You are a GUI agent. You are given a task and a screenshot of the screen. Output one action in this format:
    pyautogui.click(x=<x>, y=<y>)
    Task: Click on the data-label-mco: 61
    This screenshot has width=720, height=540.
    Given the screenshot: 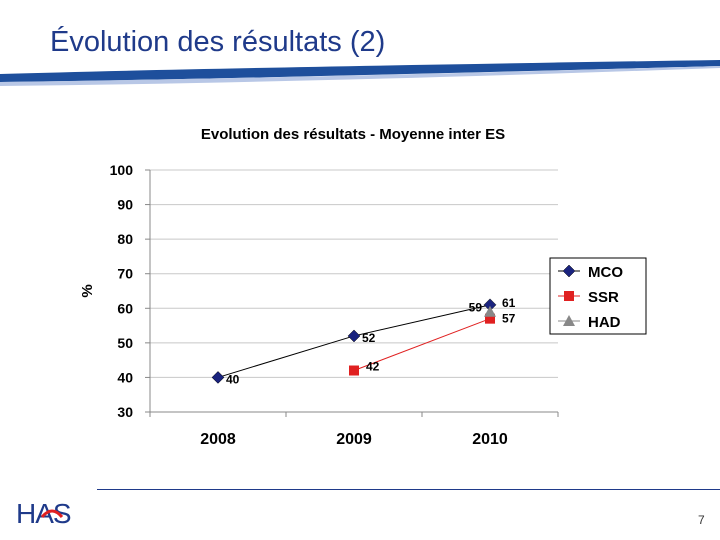 What is the action you would take?
    pyautogui.click(x=509, y=303)
    